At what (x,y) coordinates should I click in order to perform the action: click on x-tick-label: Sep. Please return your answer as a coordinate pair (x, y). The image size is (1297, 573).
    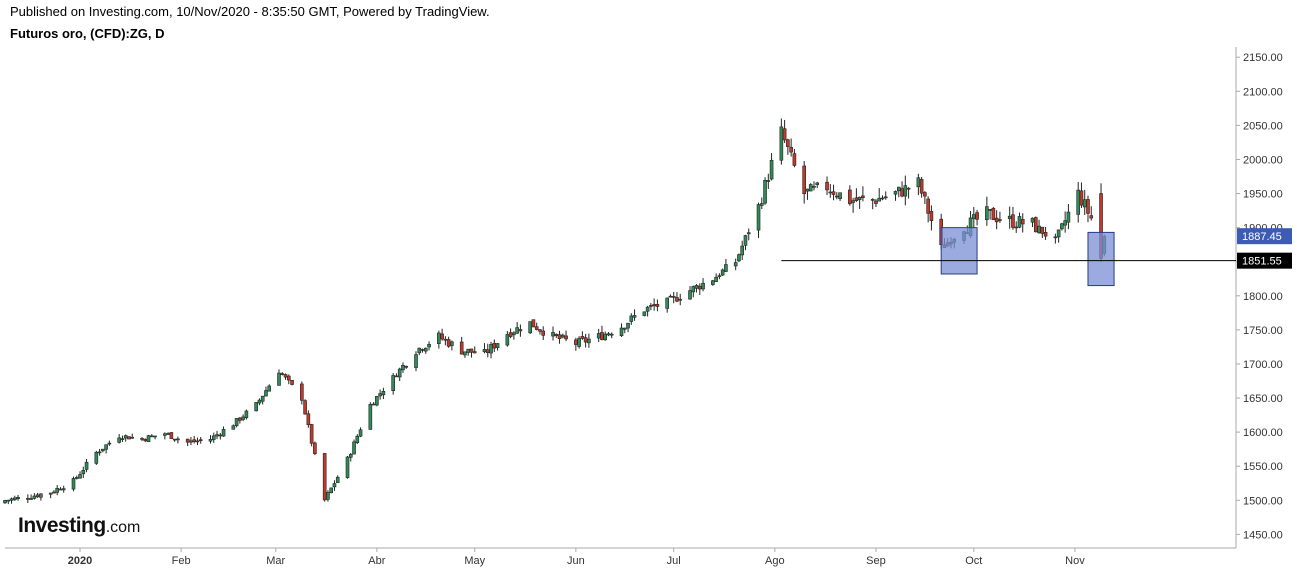
    Looking at the image, I should click on (876, 561).